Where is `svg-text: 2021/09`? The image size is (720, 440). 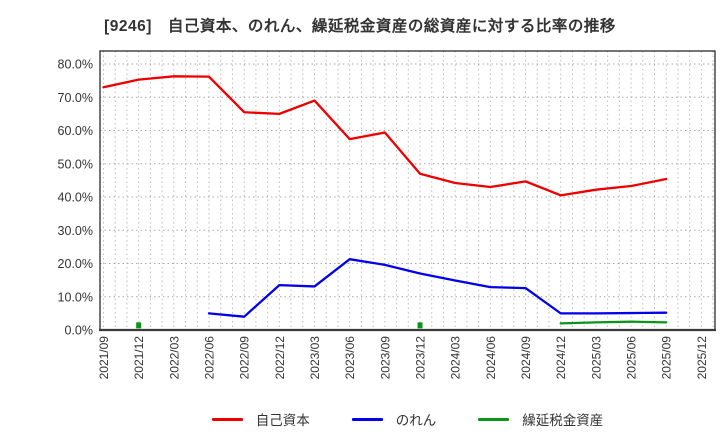
svg-text: 2021/09 is located at coordinates (104, 358).